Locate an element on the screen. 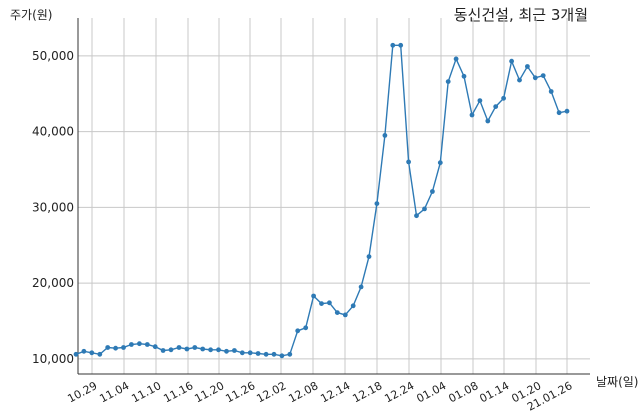  x-tick-label: 11.10 is located at coordinates (146, 392).